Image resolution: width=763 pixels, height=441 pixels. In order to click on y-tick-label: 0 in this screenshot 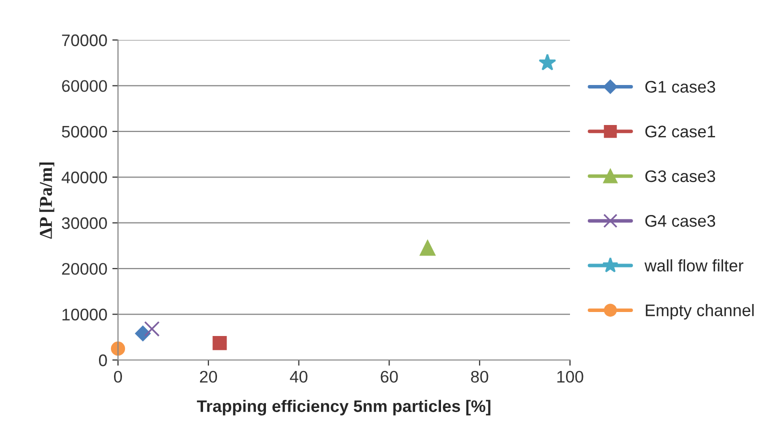, I will do `click(102, 360)`.